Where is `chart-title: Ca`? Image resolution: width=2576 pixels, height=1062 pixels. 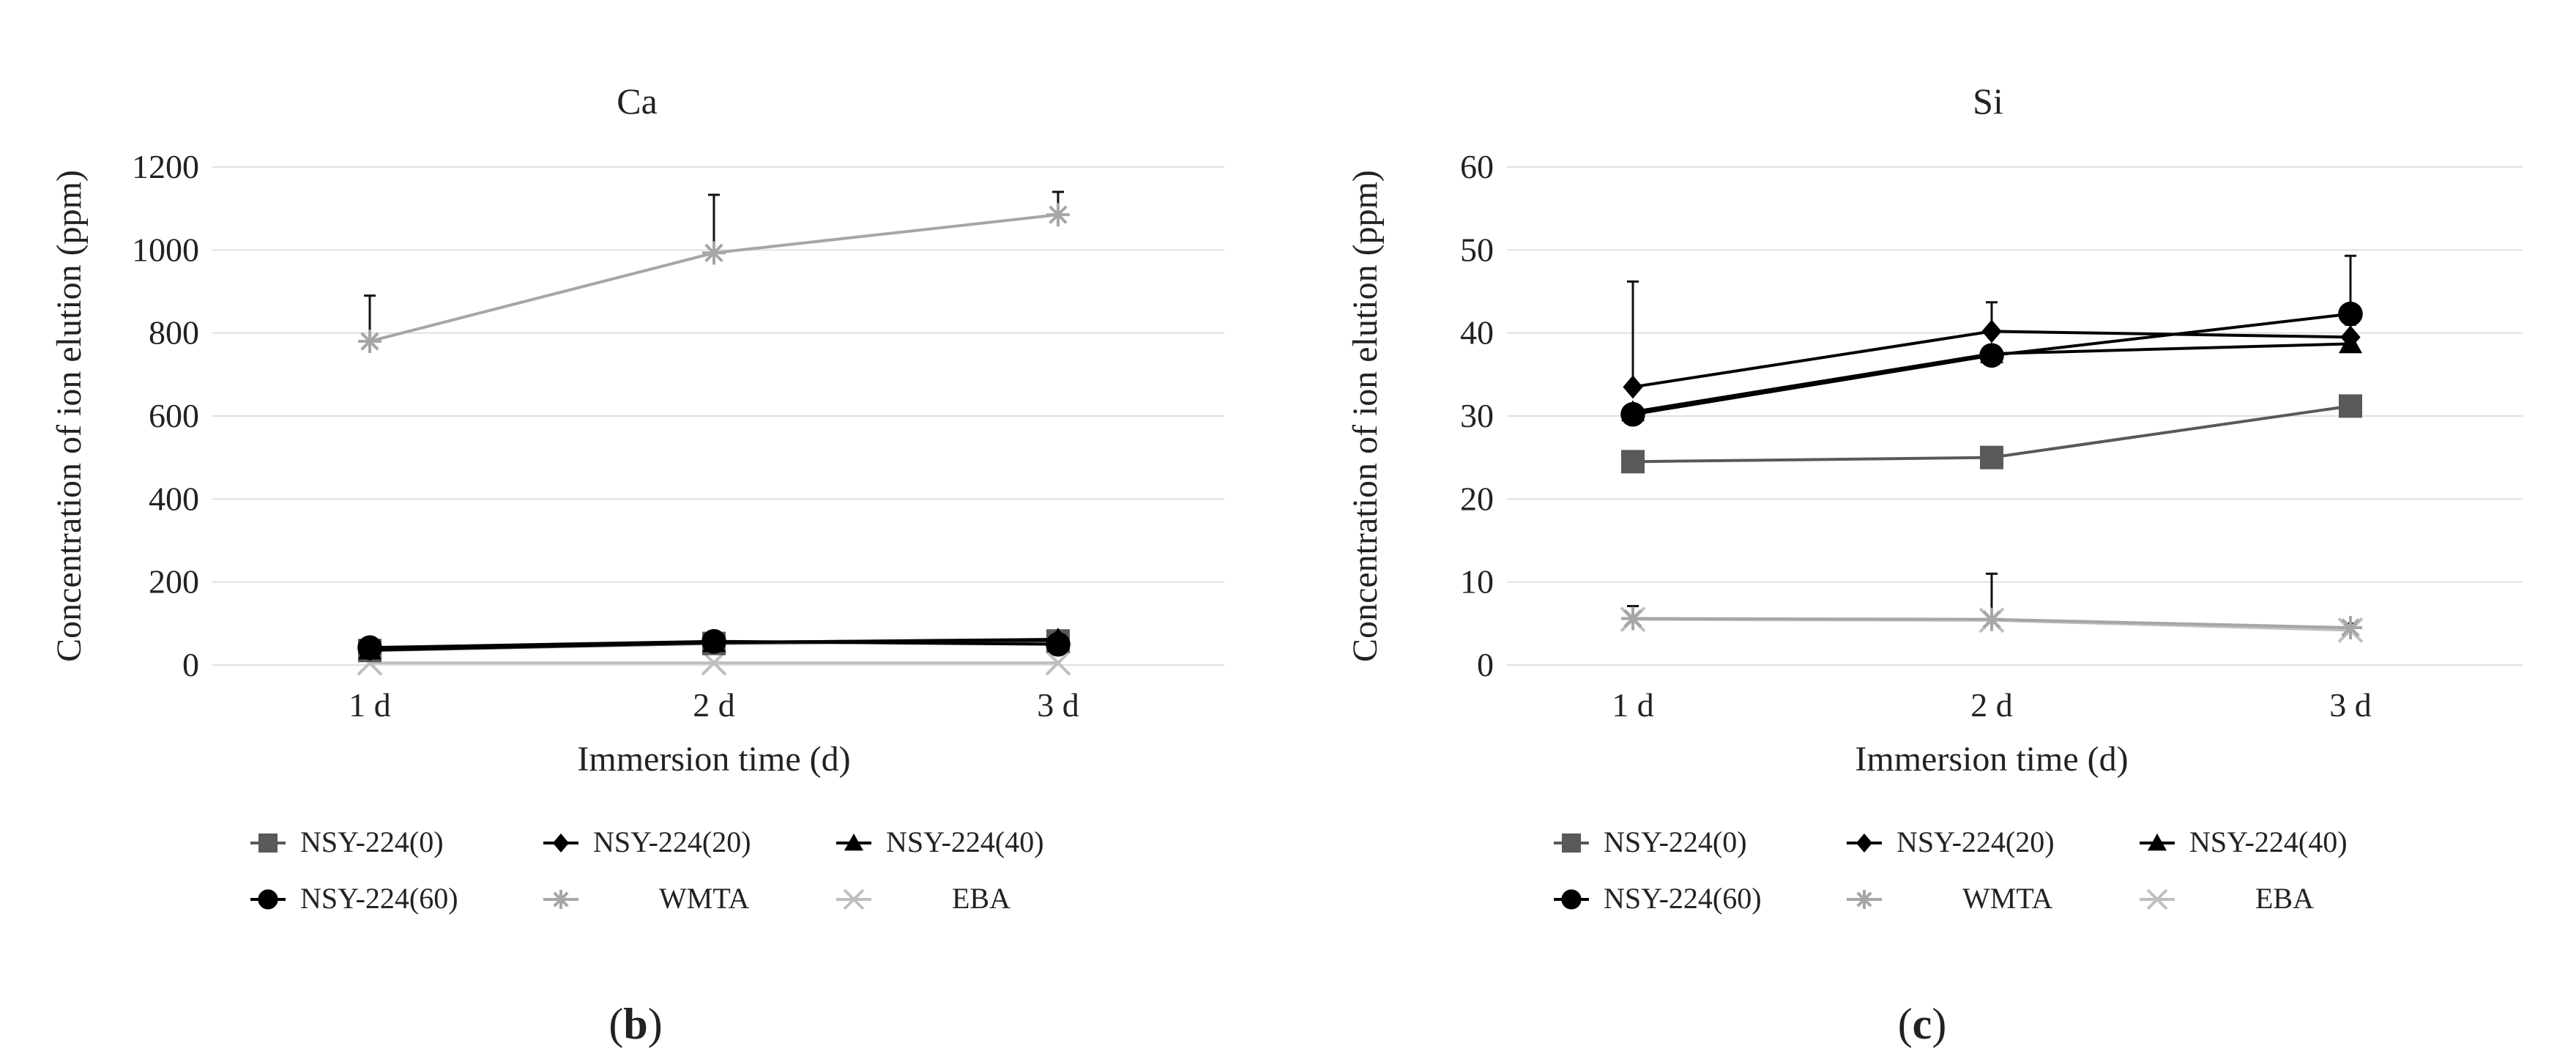 chart-title: Ca is located at coordinates (637, 101).